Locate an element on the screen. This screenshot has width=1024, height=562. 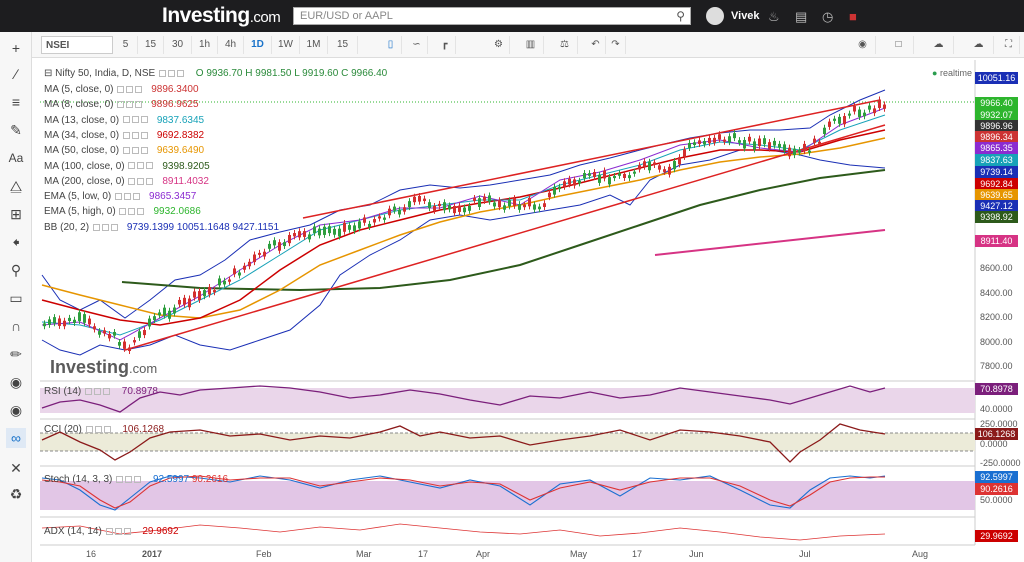
bell-icon: ♨ is located at coordinates (774, 16).